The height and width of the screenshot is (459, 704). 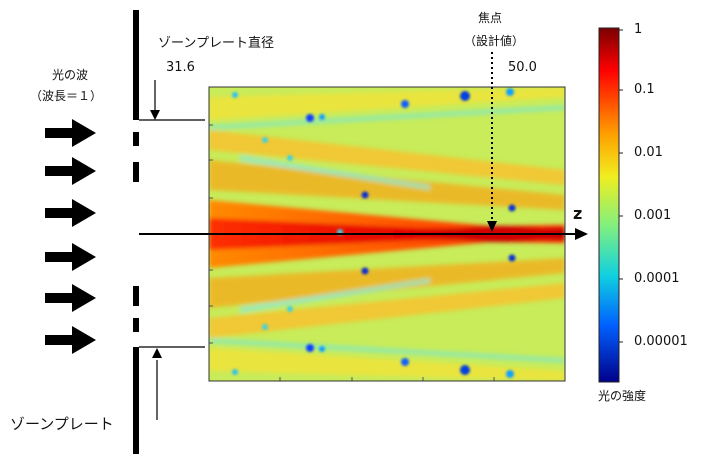 I want to click on light-wave-arrows, so click(x=70, y=236).